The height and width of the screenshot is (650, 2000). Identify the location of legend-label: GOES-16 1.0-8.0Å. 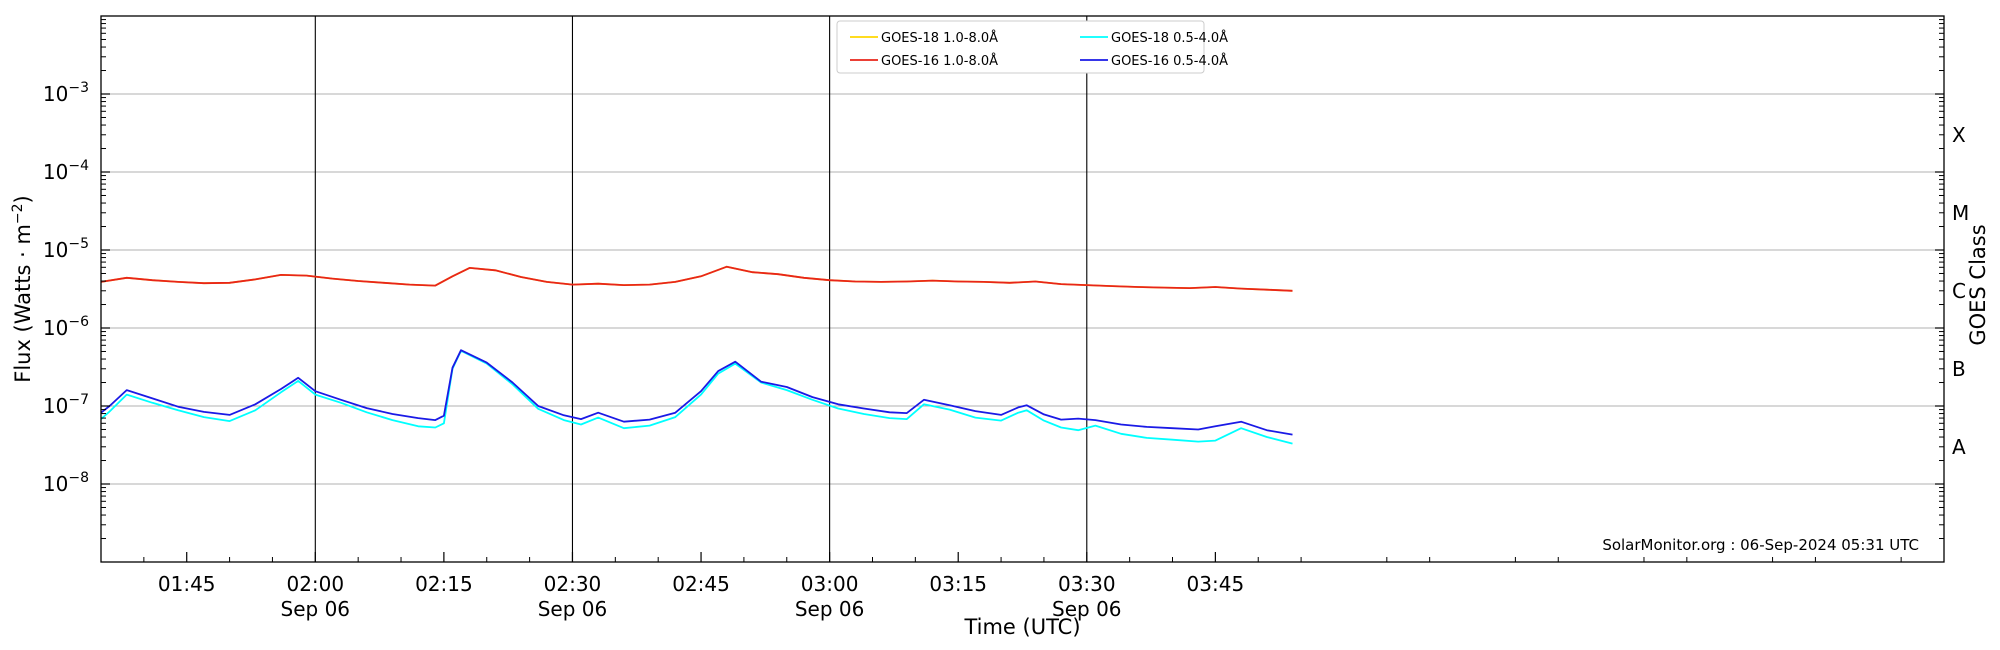
(939, 61).